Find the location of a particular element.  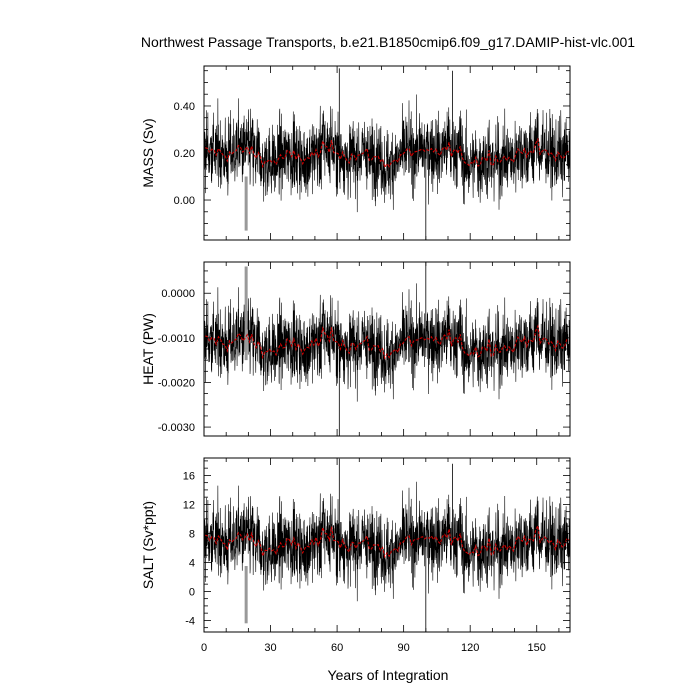

y-axis-title: HEAT (PW) is located at coordinates (148, 349).